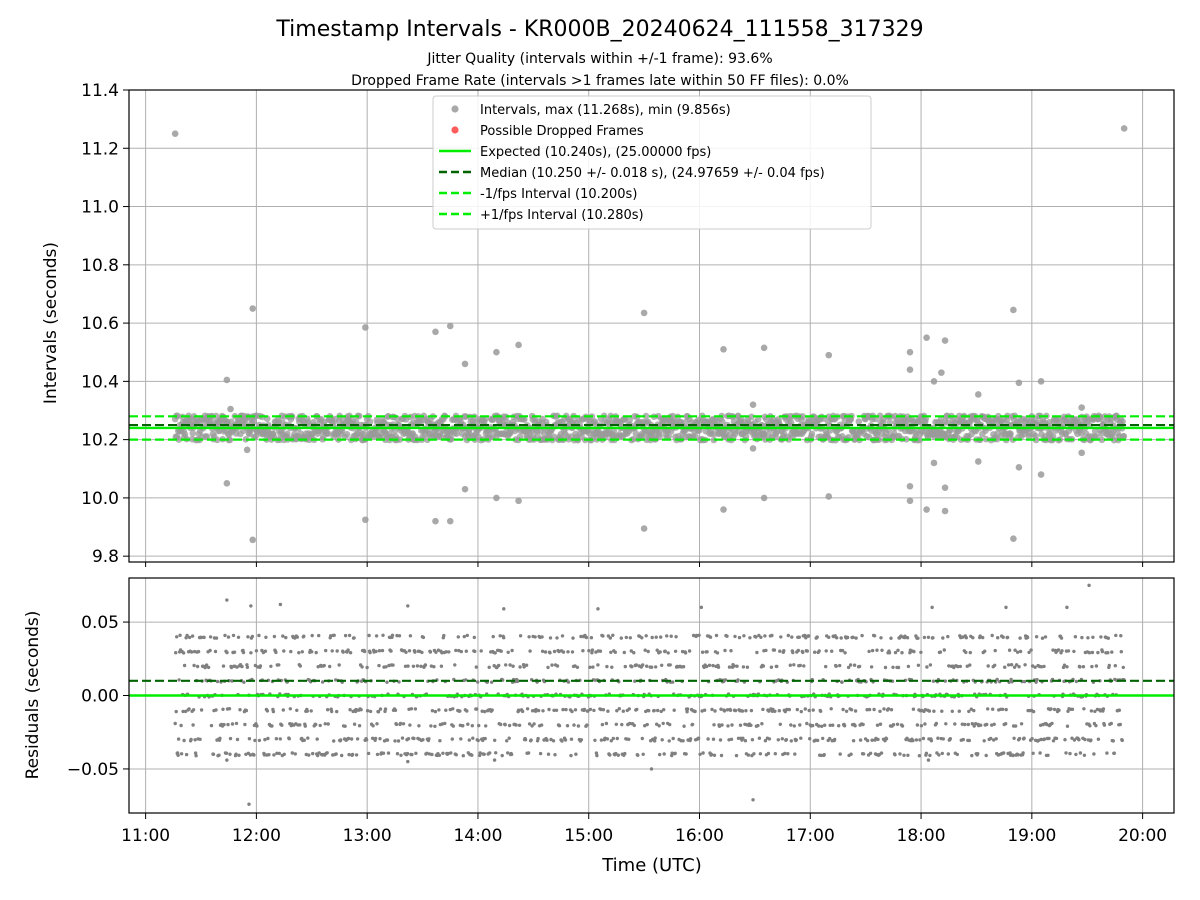 This screenshot has width=1200, height=900. What do you see at coordinates (256, 836) in the screenshot?
I see `x-tick-label: 12:00` at bounding box center [256, 836].